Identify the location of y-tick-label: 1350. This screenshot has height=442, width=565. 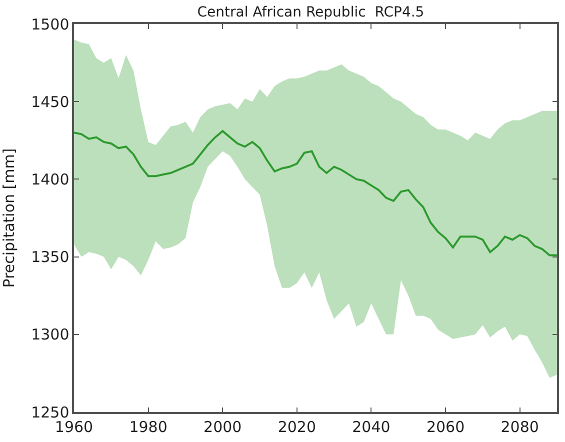
(50, 257).